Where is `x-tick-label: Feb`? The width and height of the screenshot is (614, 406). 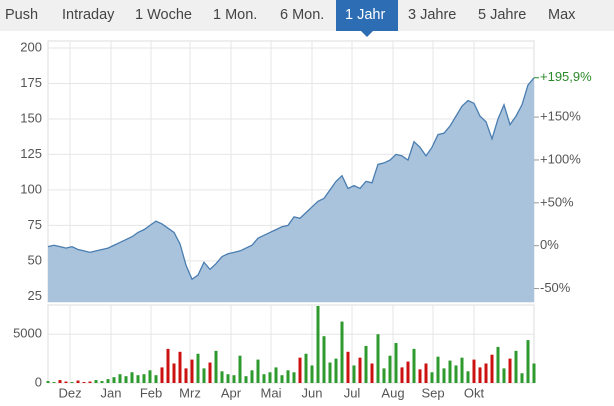 x-tick-label: Feb is located at coordinates (151, 392).